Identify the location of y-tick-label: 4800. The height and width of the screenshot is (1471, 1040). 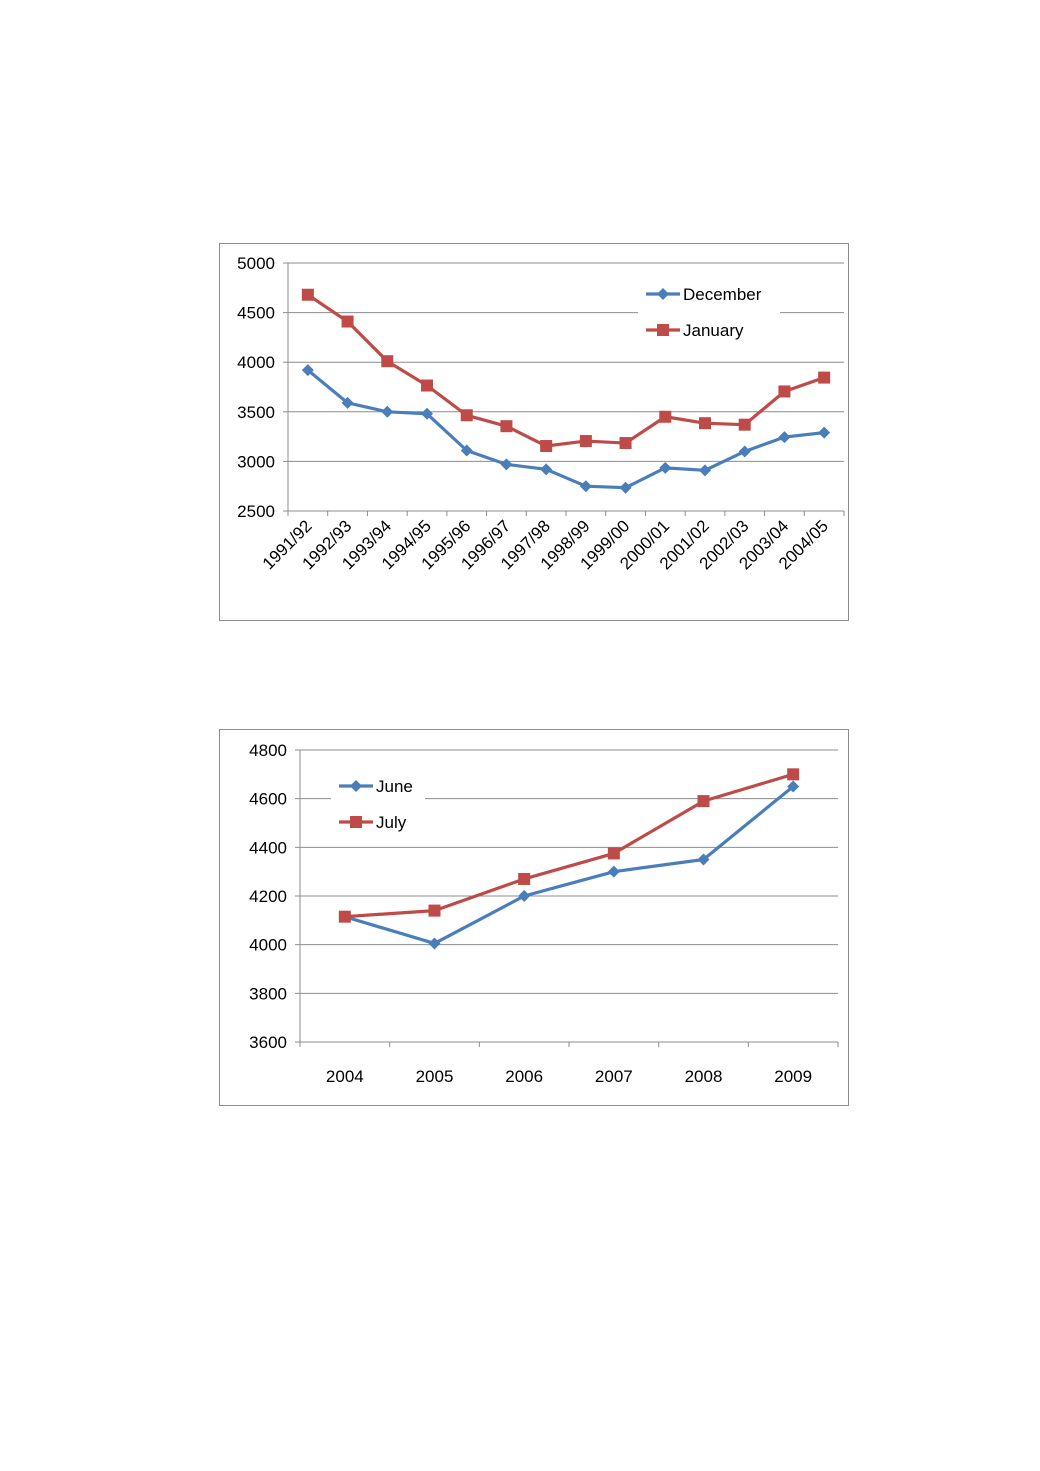
(268, 750).